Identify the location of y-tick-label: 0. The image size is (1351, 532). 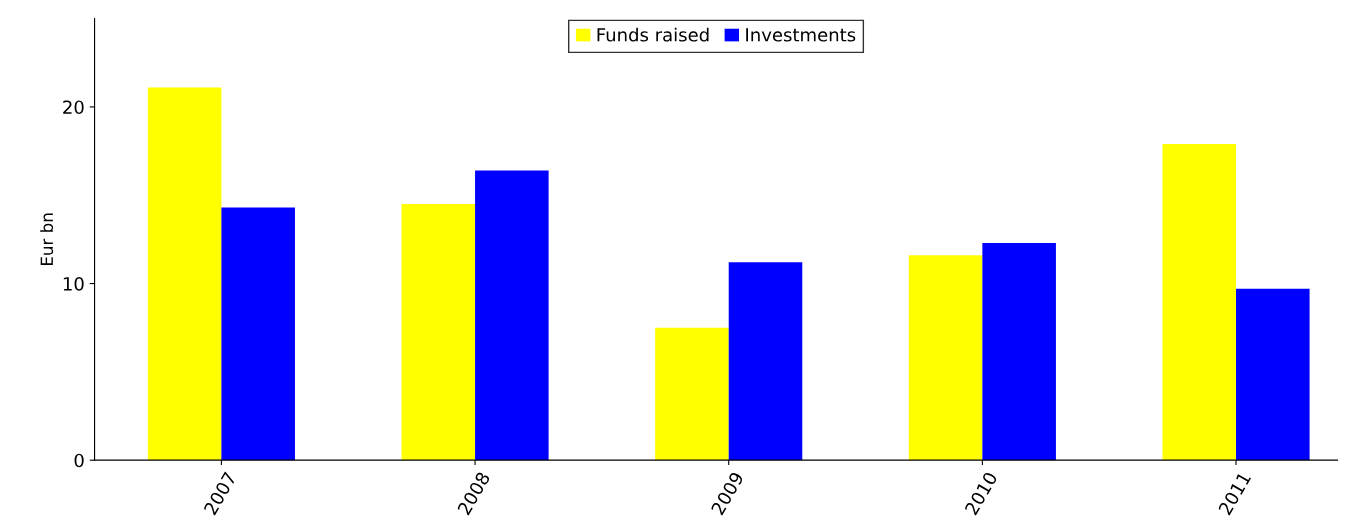
(79, 460).